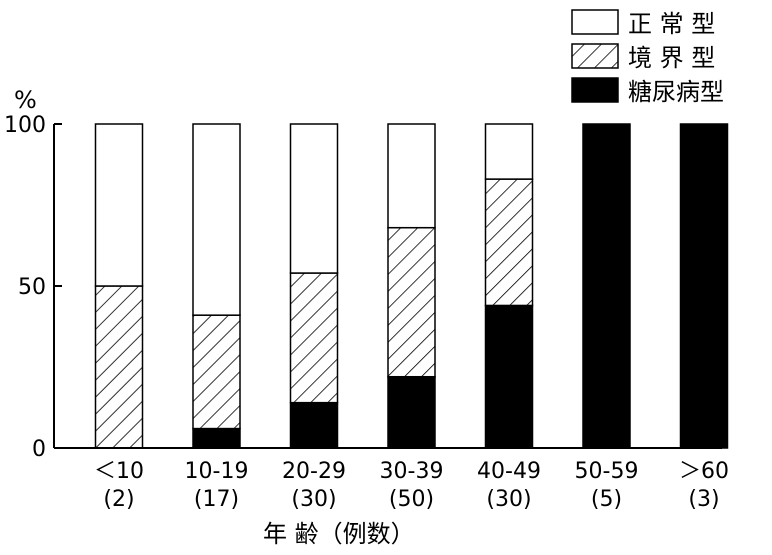 This screenshot has height=555, width=772. I want to click on legend-item-borderline: 境 界 型, so click(643, 58).